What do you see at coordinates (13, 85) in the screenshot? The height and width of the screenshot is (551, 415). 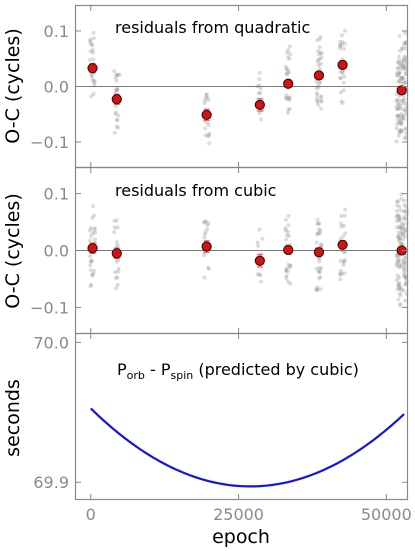 I see `panel-quadratic-ylabel: O-C (cycles)` at bounding box center [13, 85].